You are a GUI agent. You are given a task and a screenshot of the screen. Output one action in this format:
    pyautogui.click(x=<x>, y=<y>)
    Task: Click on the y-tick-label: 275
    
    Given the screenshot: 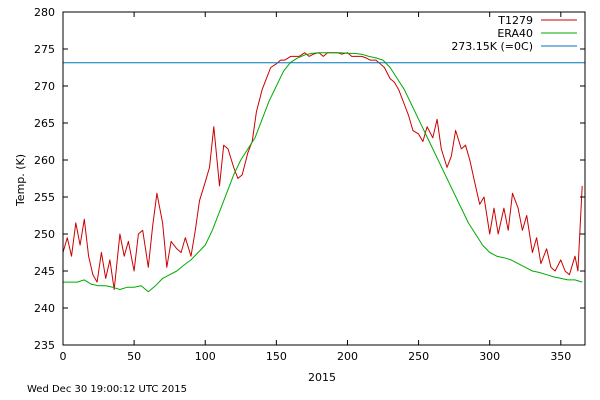 What is the action you would take?
    pyautogui.click(x=44, y=49)
    